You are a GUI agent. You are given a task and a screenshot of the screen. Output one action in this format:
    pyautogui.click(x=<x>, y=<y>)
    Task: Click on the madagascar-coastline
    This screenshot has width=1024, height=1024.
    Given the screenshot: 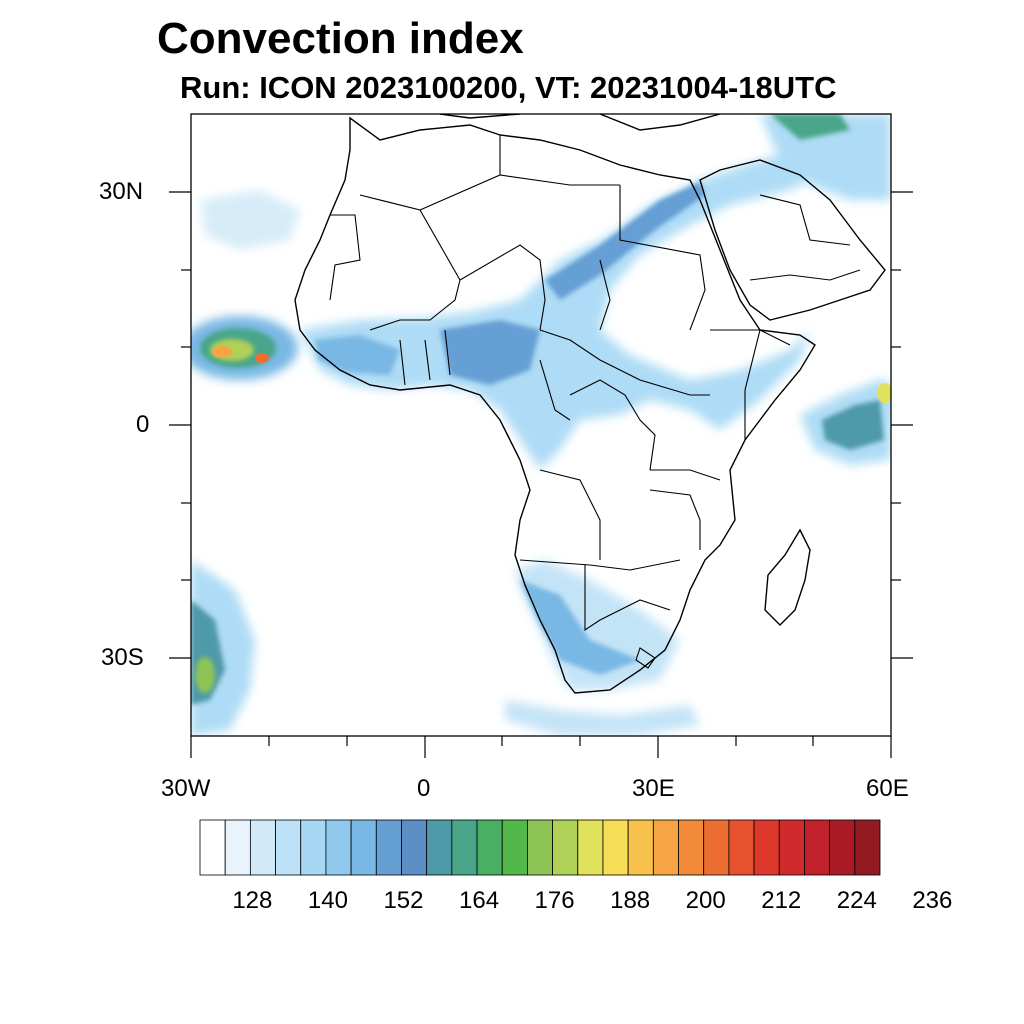 What is the action you would take?
    pyautogui.click(x=787, y=577)
    